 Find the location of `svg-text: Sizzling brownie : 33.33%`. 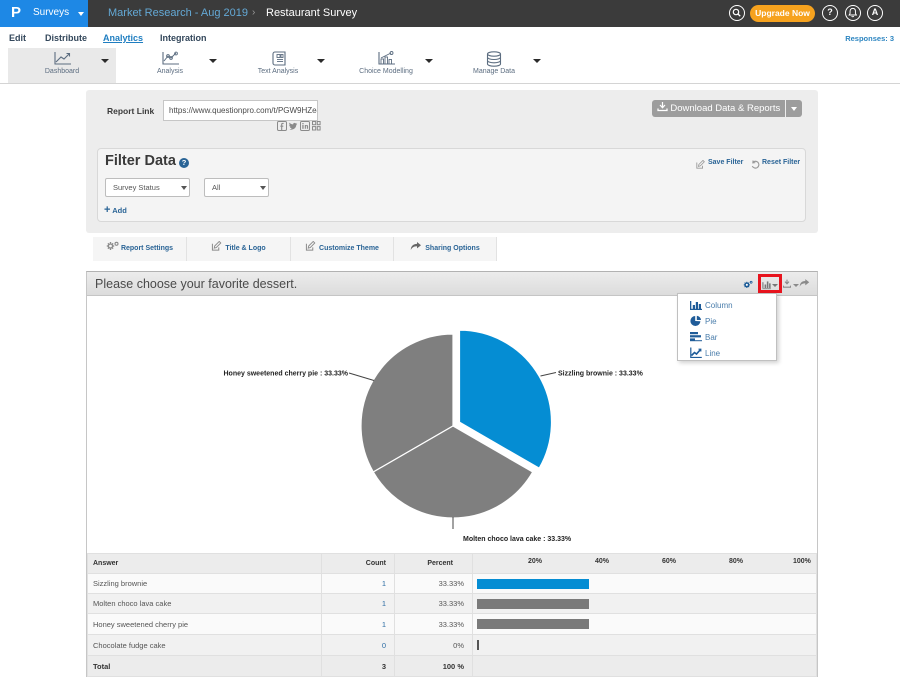

svg-text: Sizzling brownie : 33.33% is located at coordinates (601, 374).